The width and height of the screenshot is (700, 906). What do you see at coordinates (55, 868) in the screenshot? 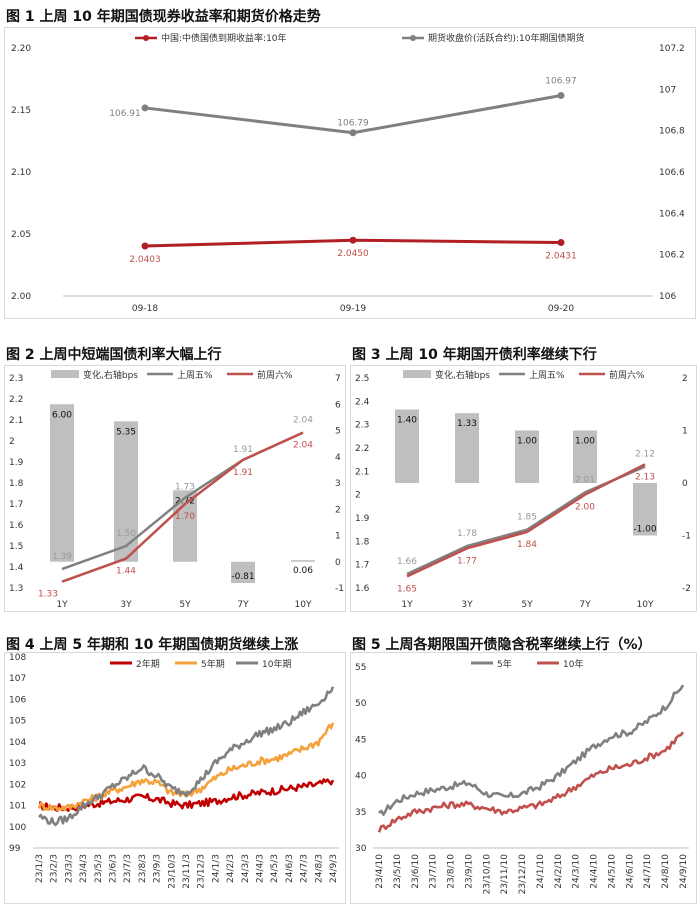
I see `fig4-x-tick: 23/2/3` at bounding box center [55, 868].